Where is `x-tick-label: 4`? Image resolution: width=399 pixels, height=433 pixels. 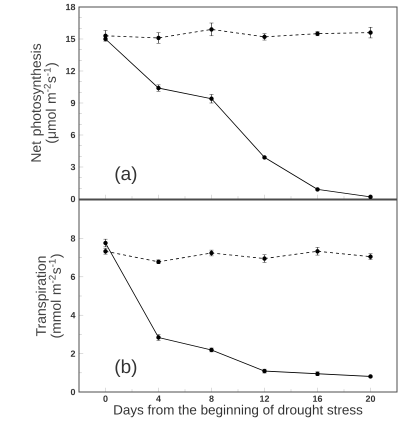
x-tick-label: 4 is located at coordinates (158, 399).